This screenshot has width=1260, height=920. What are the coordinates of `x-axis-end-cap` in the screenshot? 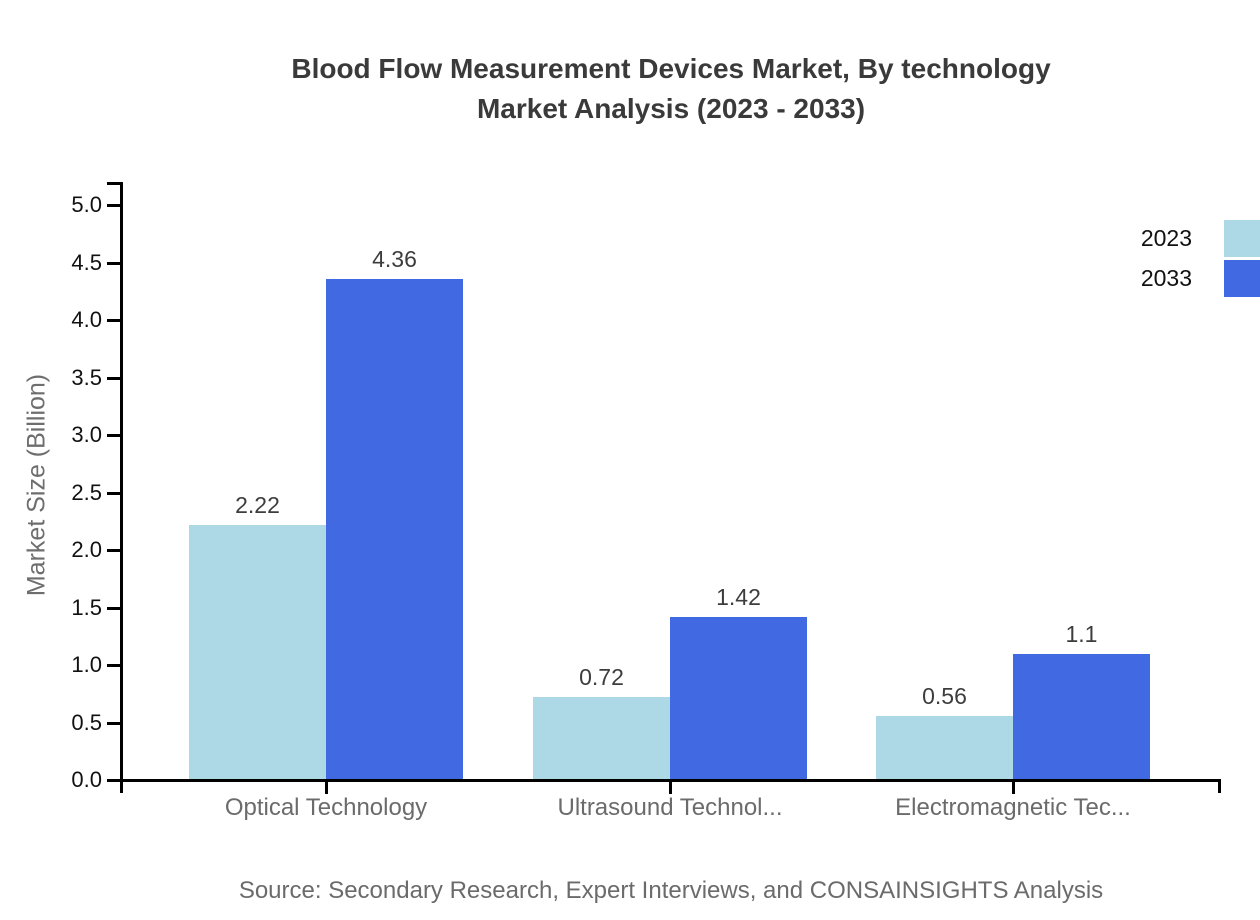 It's located at (1219, 786).